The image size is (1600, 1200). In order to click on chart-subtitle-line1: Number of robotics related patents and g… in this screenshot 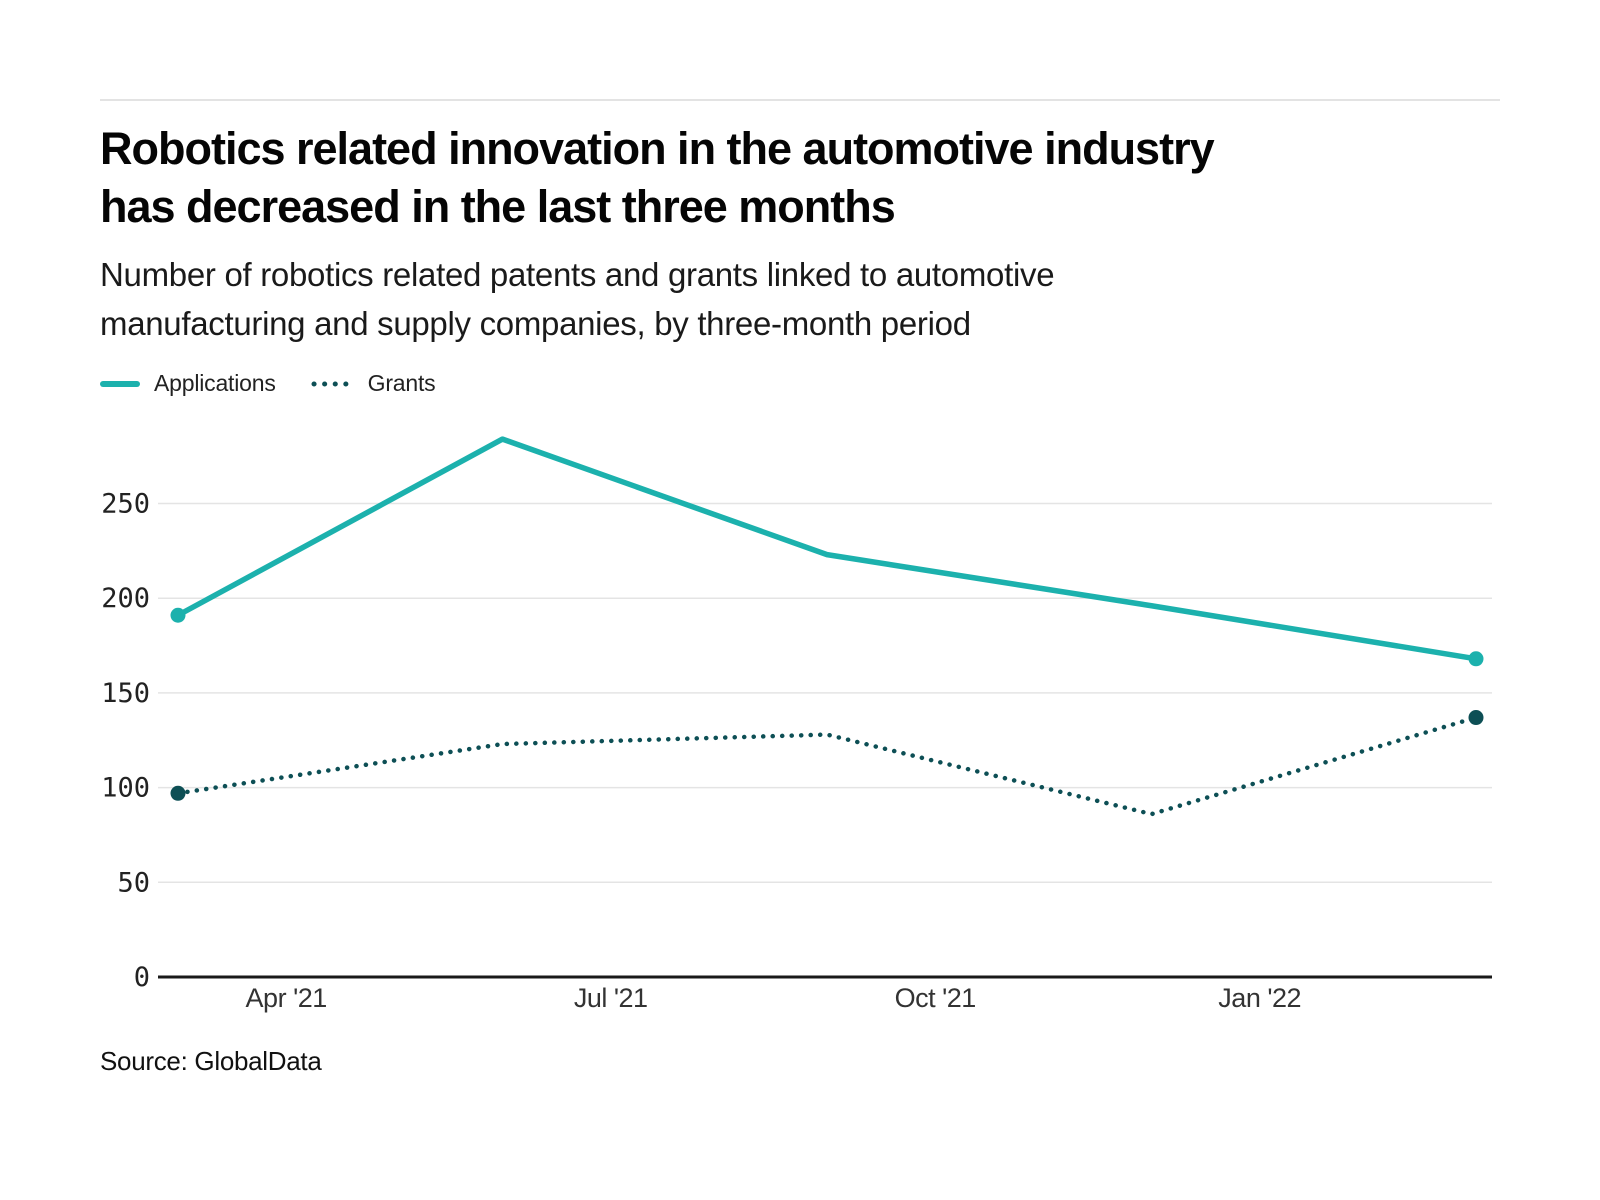, I will do `click(577, 274)`.